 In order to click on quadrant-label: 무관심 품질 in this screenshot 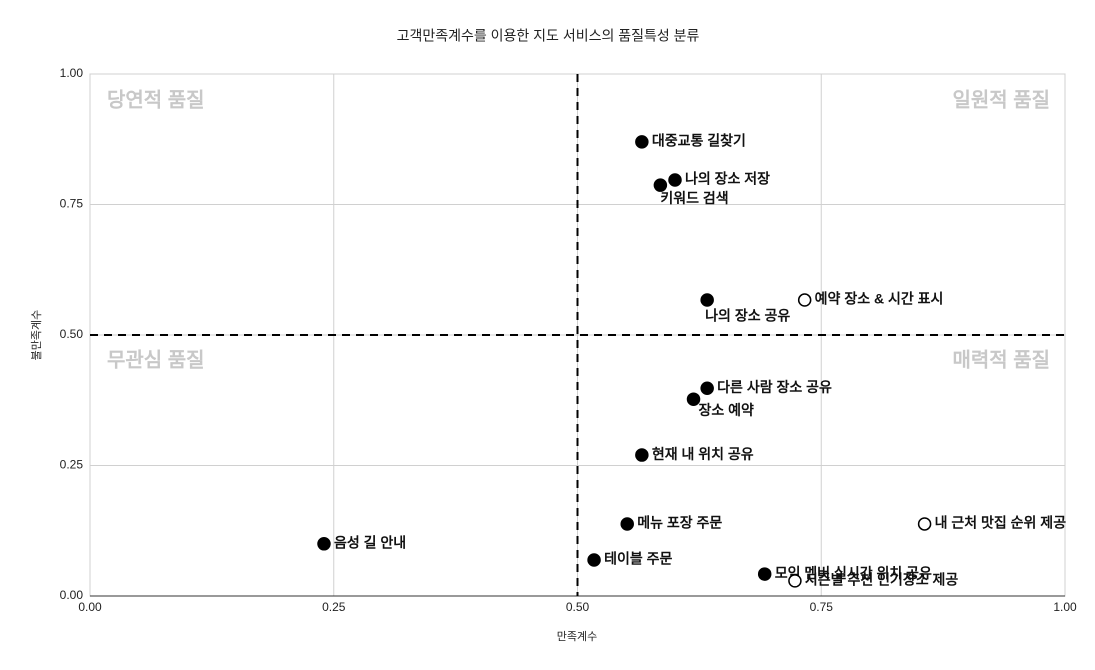, I will do `click(156, 359)`.